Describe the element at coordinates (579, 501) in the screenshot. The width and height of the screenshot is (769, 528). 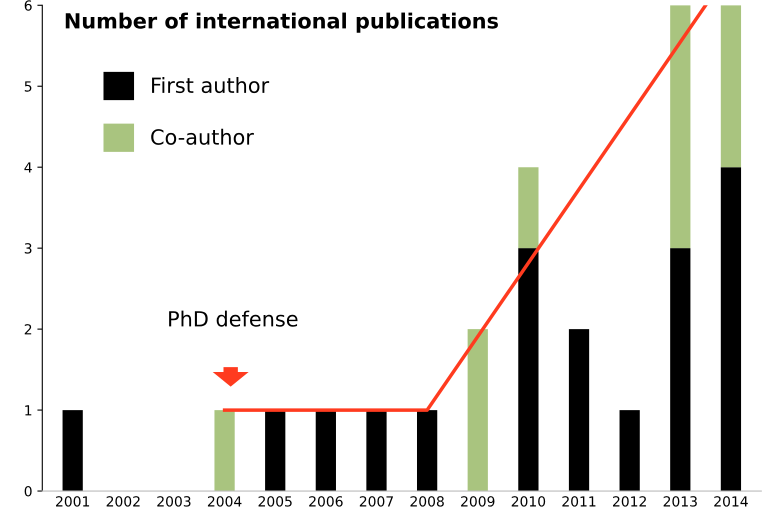
I see `x-tick-label: 2011` at that location.